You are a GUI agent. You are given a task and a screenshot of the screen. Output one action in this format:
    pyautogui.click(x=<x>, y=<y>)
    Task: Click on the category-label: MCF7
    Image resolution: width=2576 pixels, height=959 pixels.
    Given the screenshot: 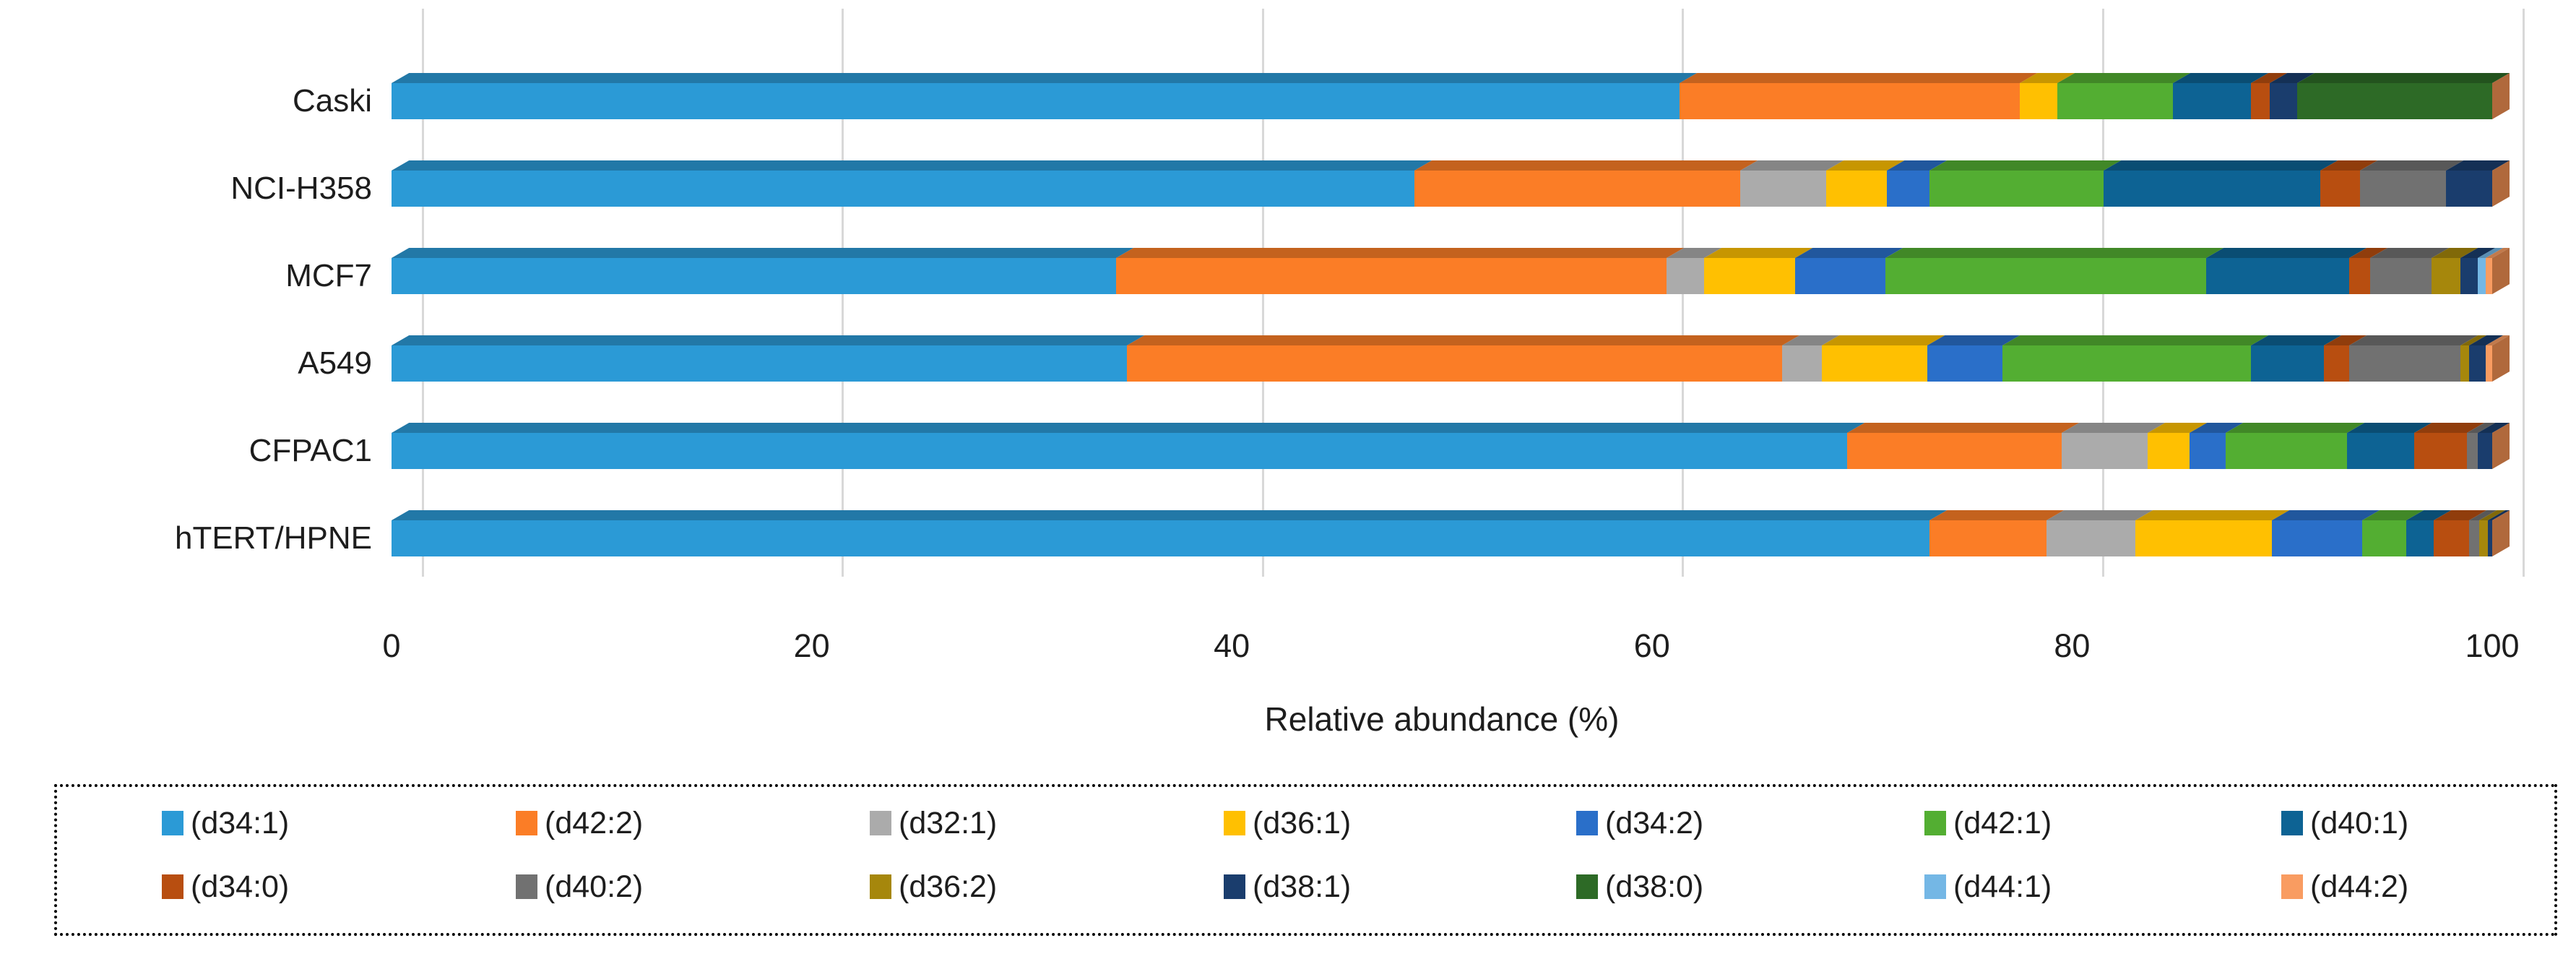 What is the action you would take?
    pyautogui.click(x=328, y=275)
    